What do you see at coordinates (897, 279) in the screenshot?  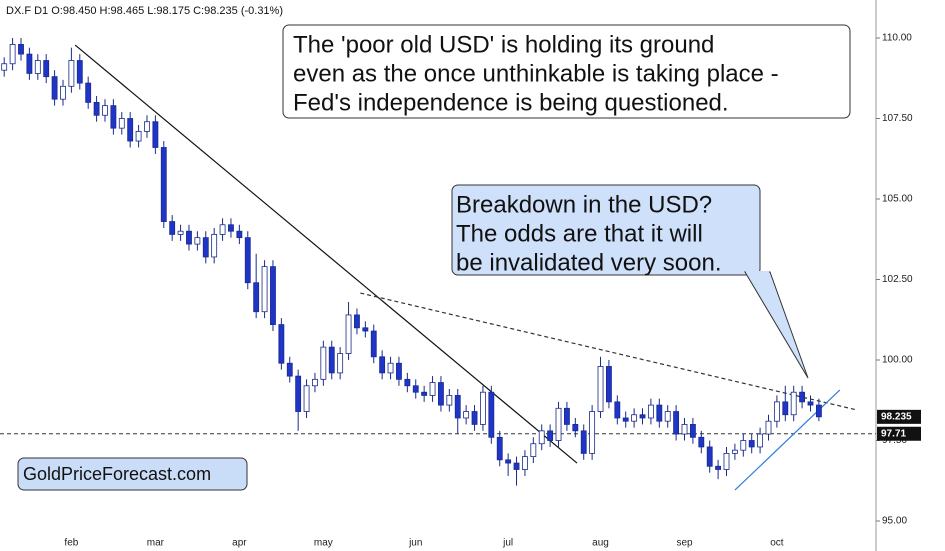 I see `y-tick-label: 102.50` at bounding box center [897, 279].